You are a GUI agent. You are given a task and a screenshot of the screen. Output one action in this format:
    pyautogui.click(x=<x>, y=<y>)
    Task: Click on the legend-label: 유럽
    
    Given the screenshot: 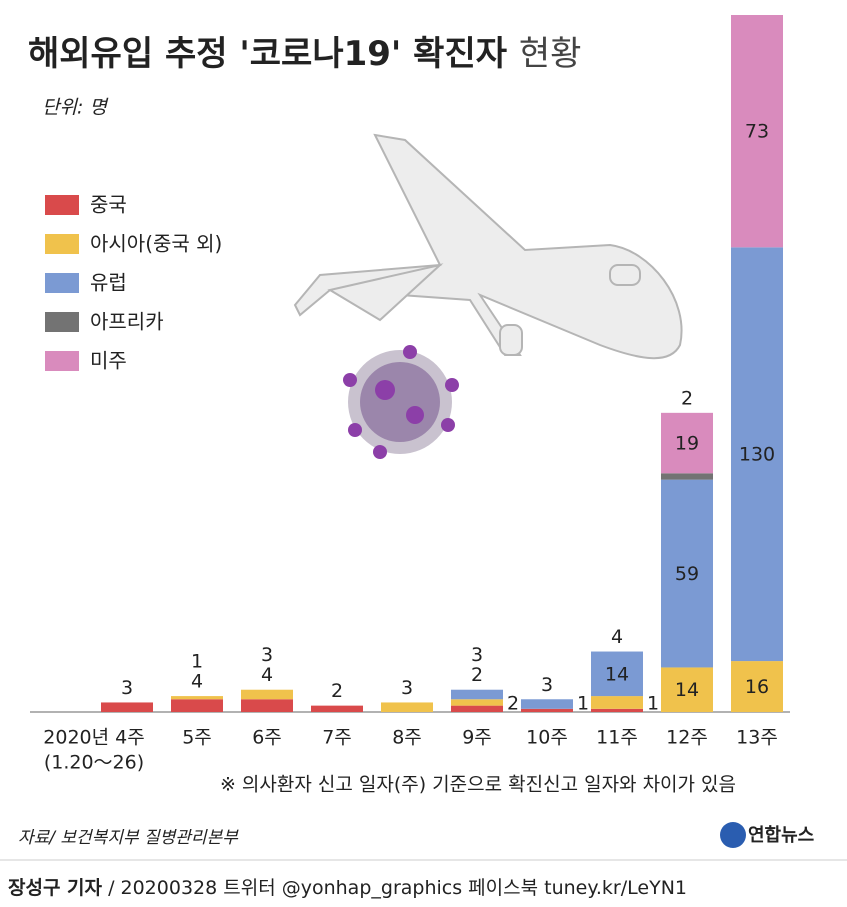 What is the action you would take?
    pyautogui.click(x=108, y=283)
    